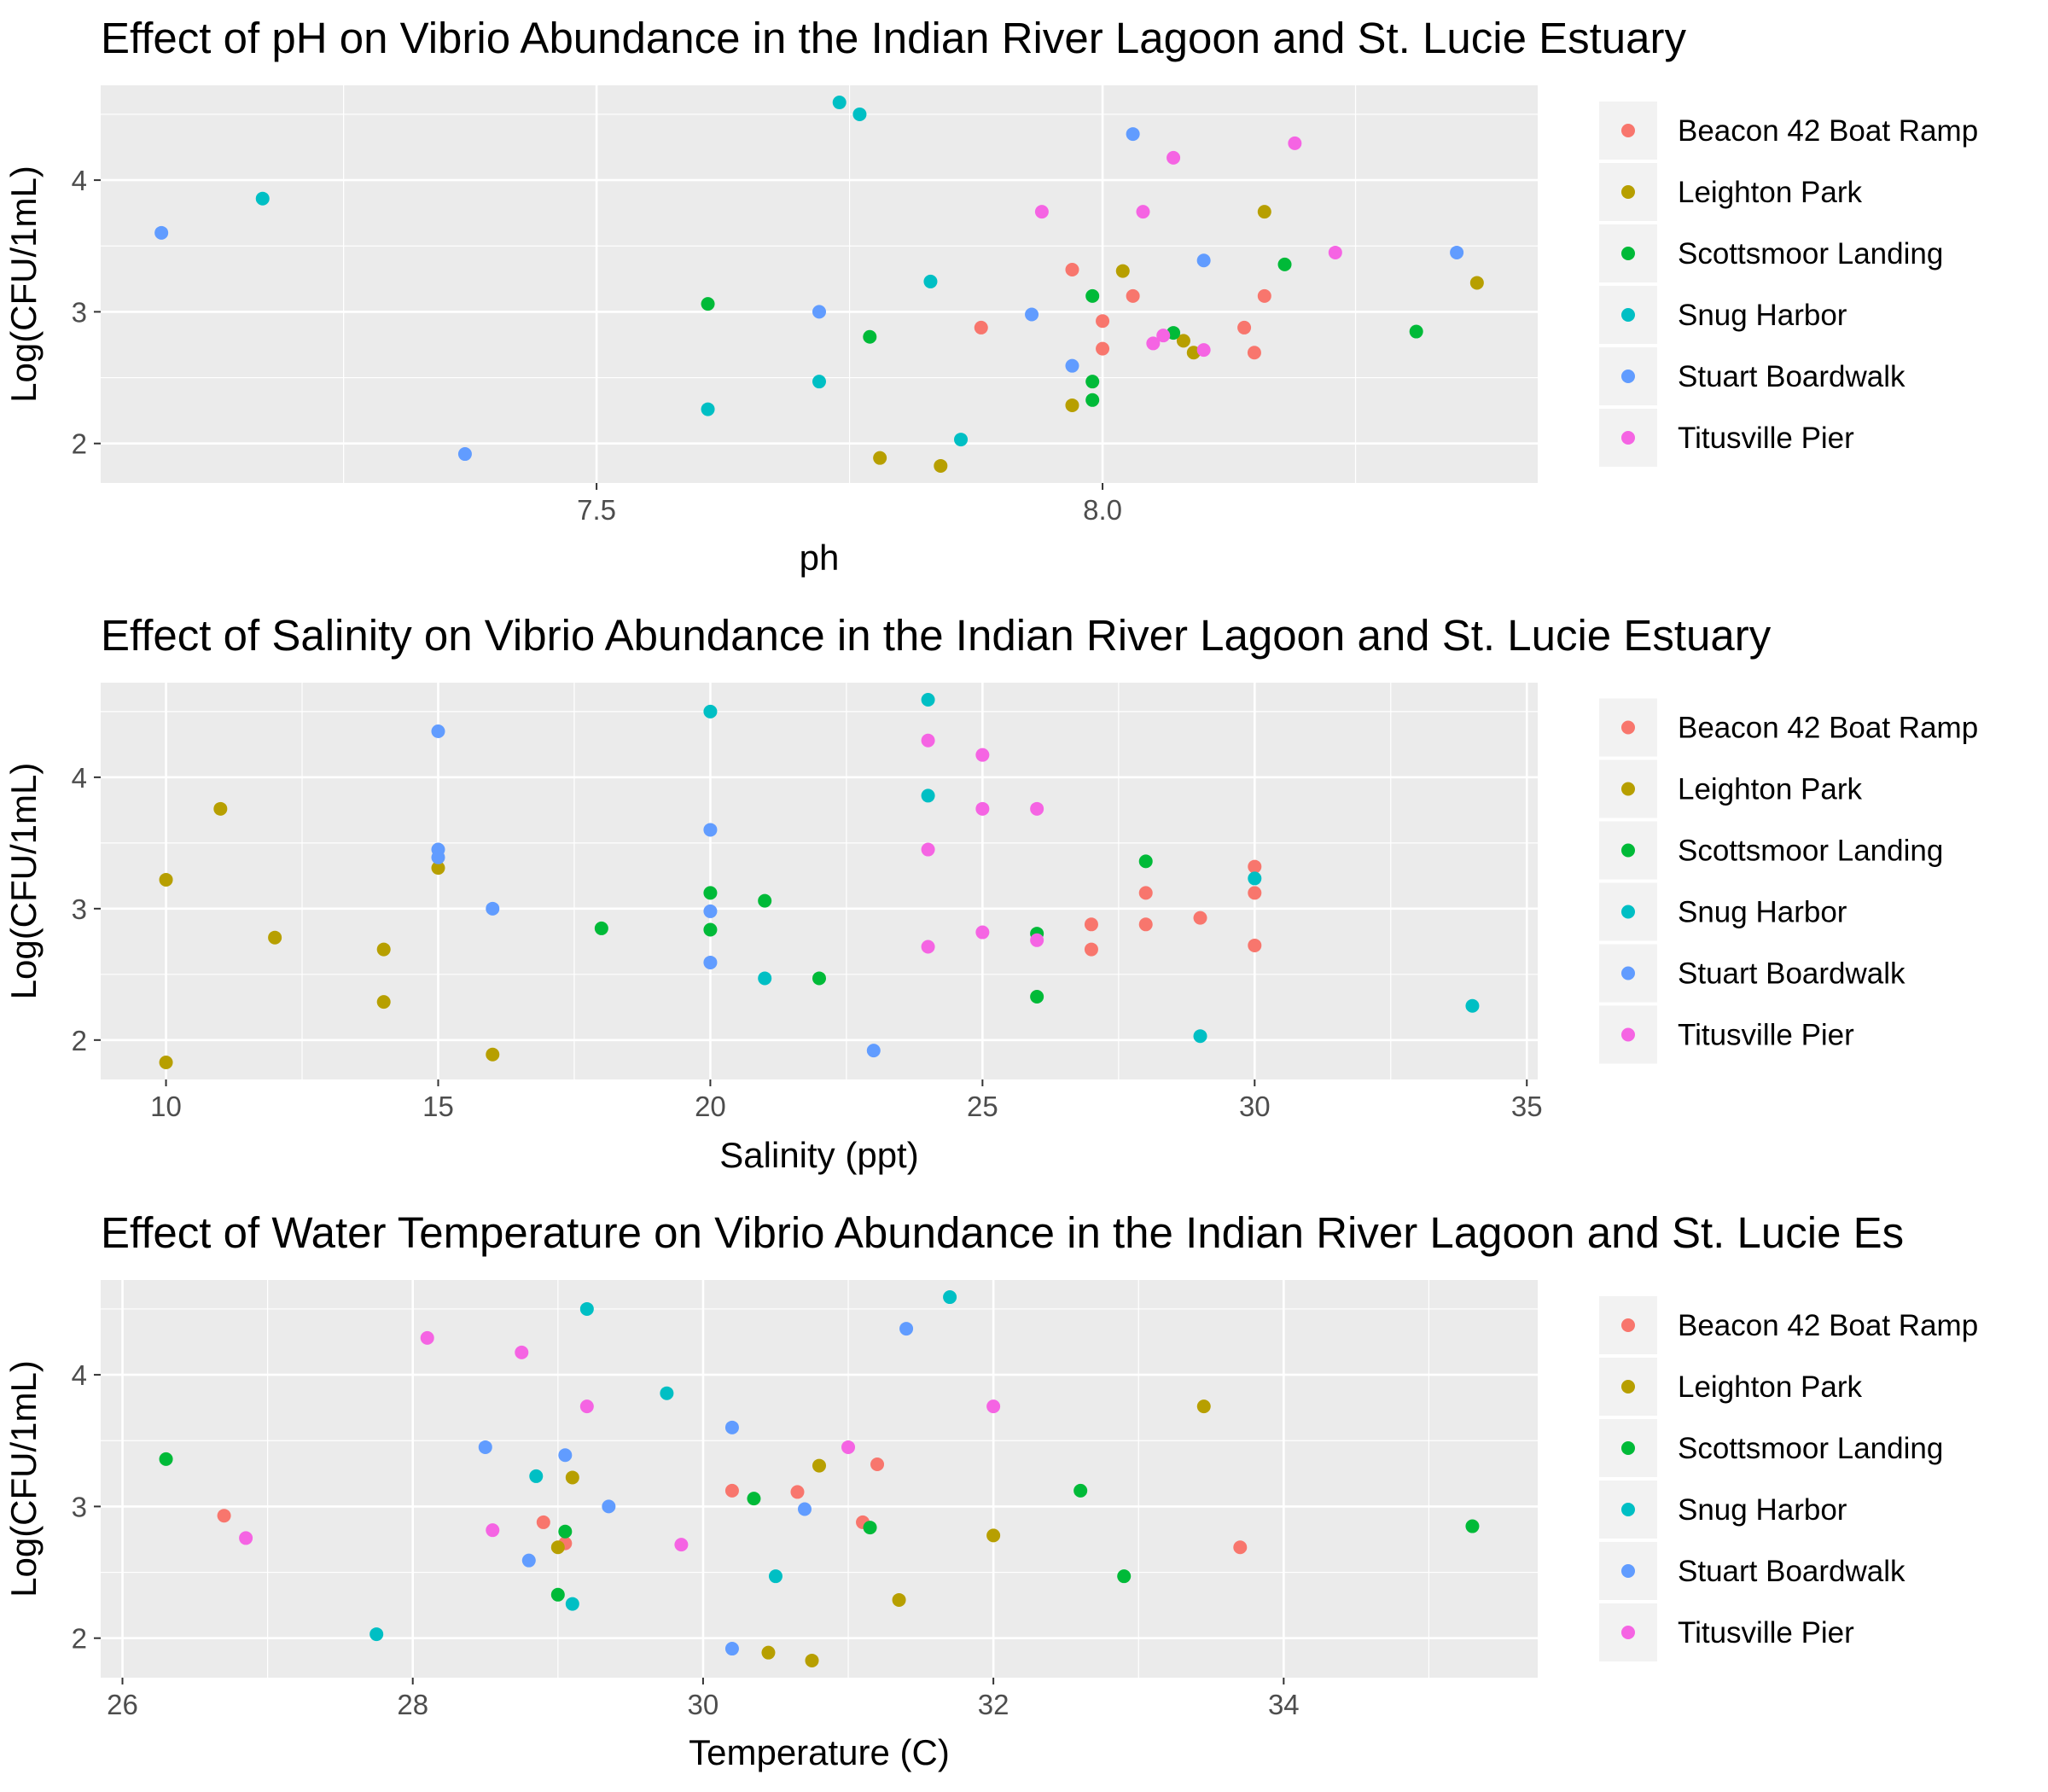 This screenshot has height=1792, width=2048. I want to click on x-tick-label: 34, so click(1284, 1704).